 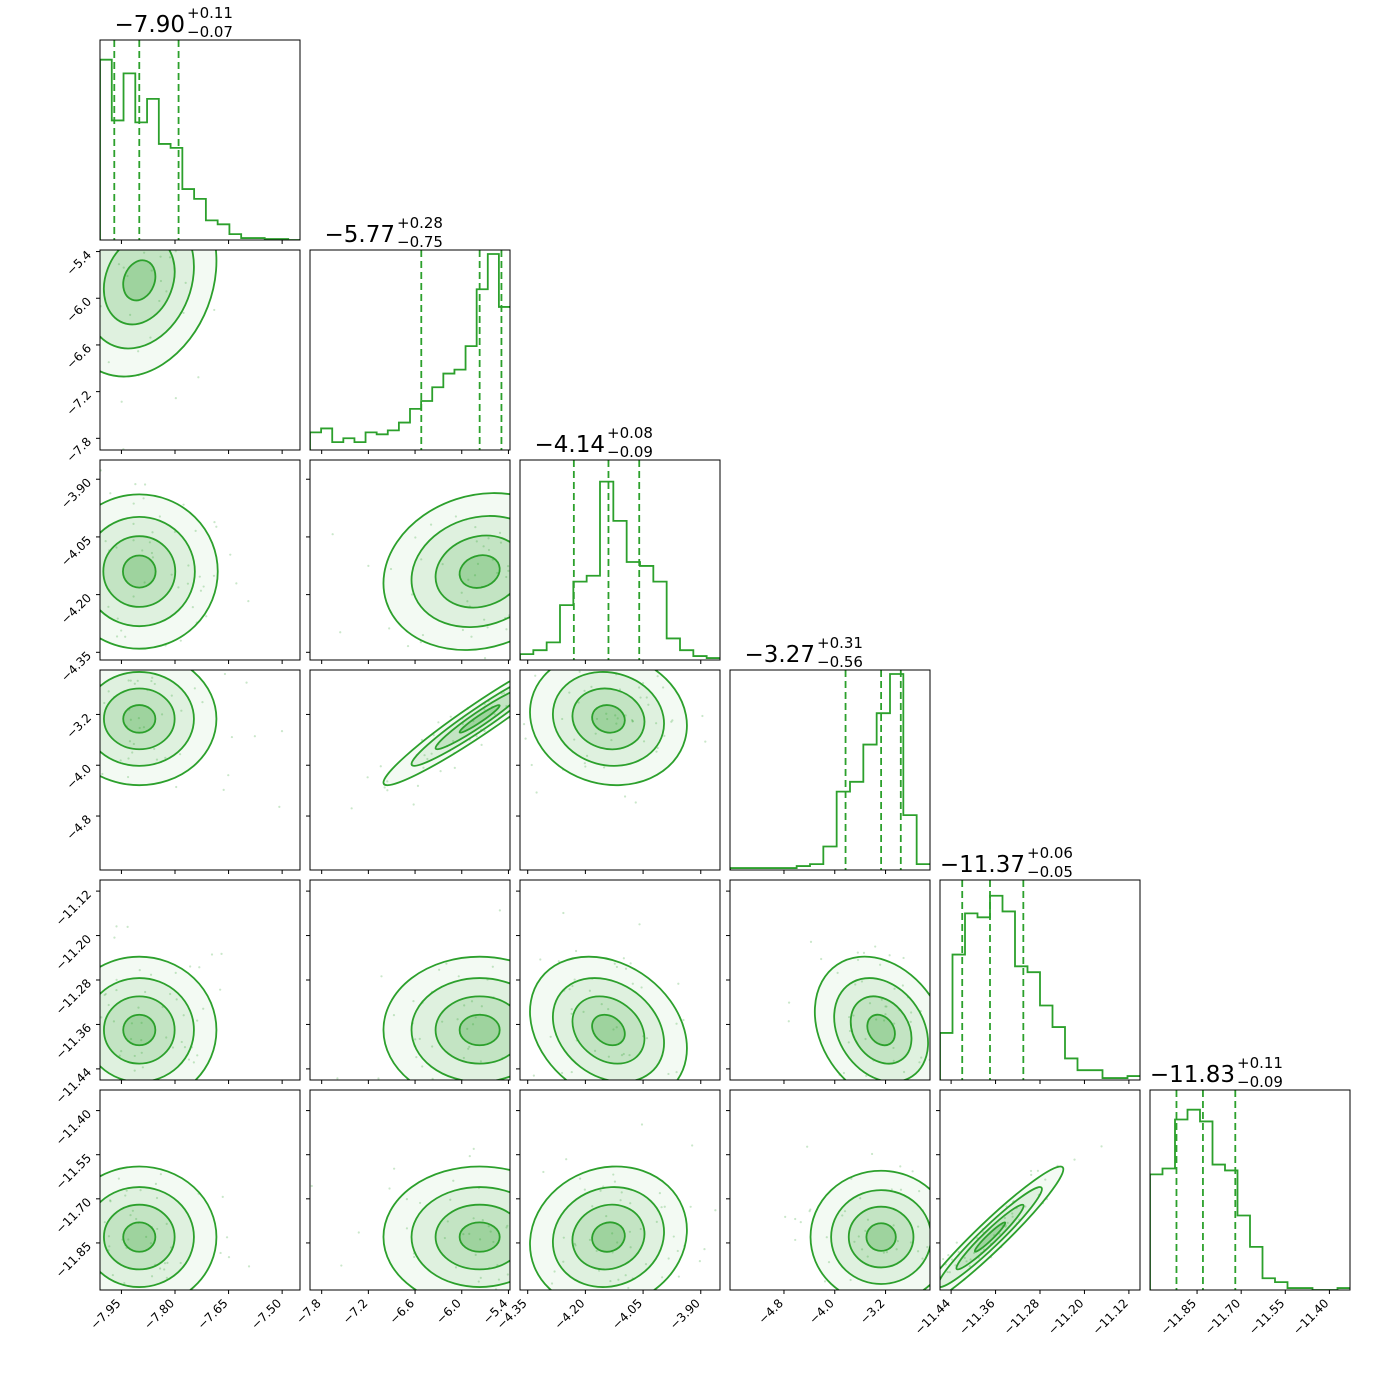 I want to click on x-tick-label-0-0: −7.95, so click(x=106, y=1314).